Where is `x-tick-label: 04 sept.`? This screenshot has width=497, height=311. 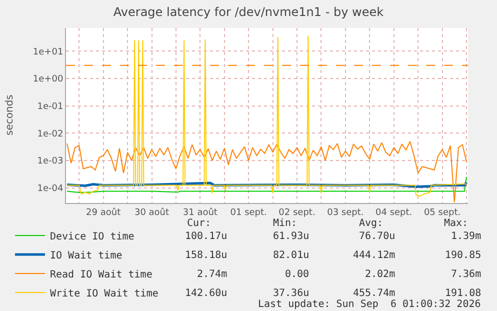
x-tick-label: 04 sept. is located at coordinates (394, 213).